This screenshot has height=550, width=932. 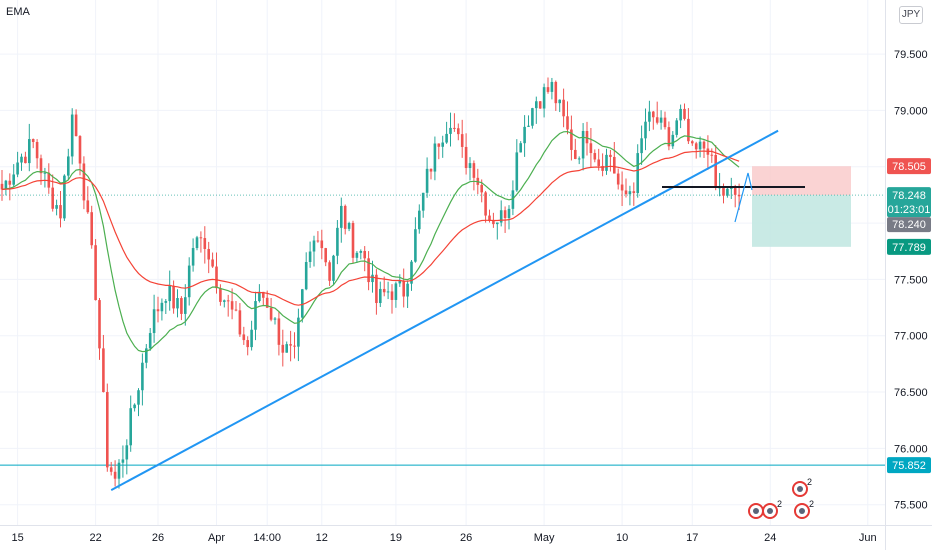 I want to click on currency-badge: JPY, so click(x=911, y=15).